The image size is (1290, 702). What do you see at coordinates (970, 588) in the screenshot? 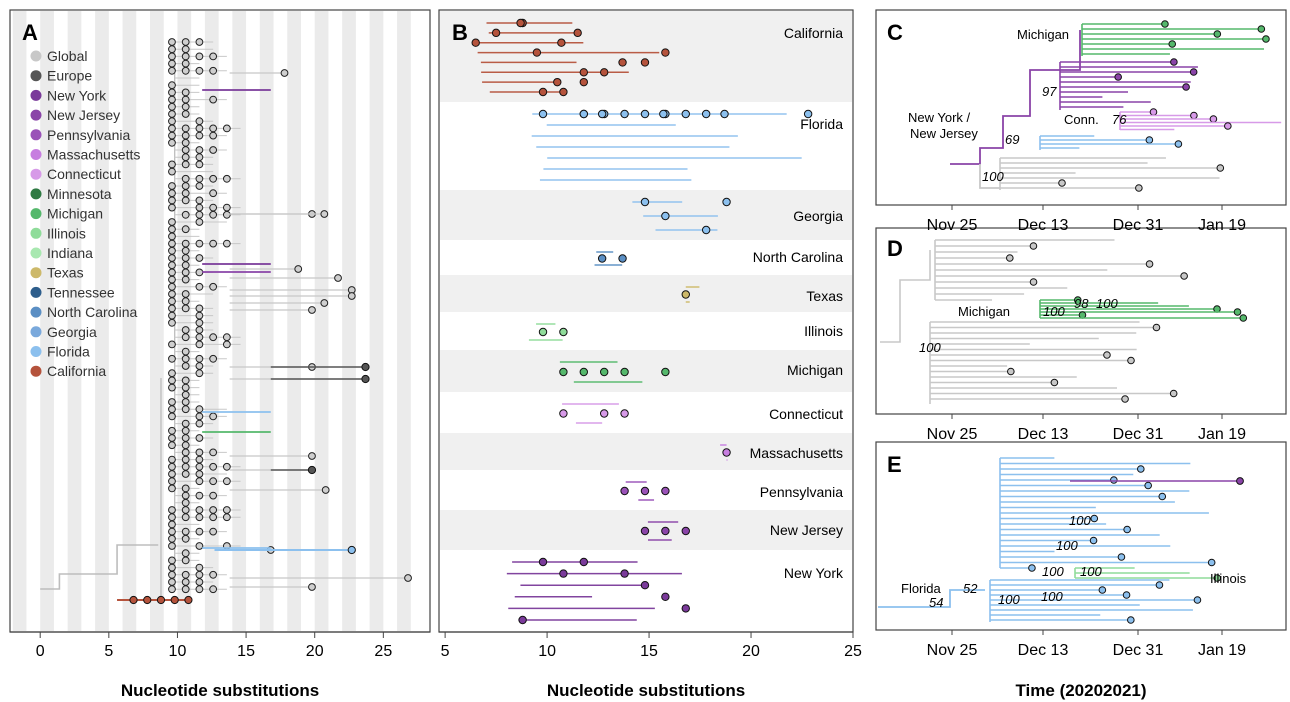
I see `node-52-e: 52` at bounding box center [970, 588].